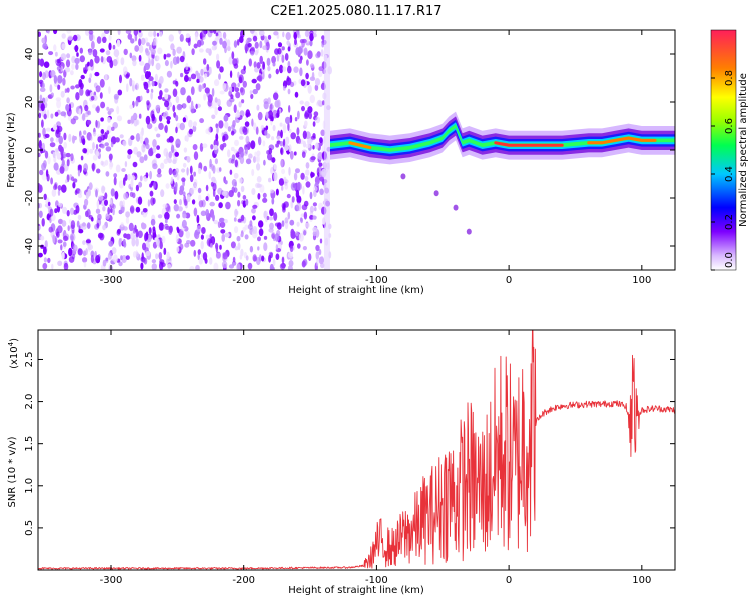 The height and width of the screenshot is (600, 750). I want to click on y-tick-label: 2.5, so click(29, 360).